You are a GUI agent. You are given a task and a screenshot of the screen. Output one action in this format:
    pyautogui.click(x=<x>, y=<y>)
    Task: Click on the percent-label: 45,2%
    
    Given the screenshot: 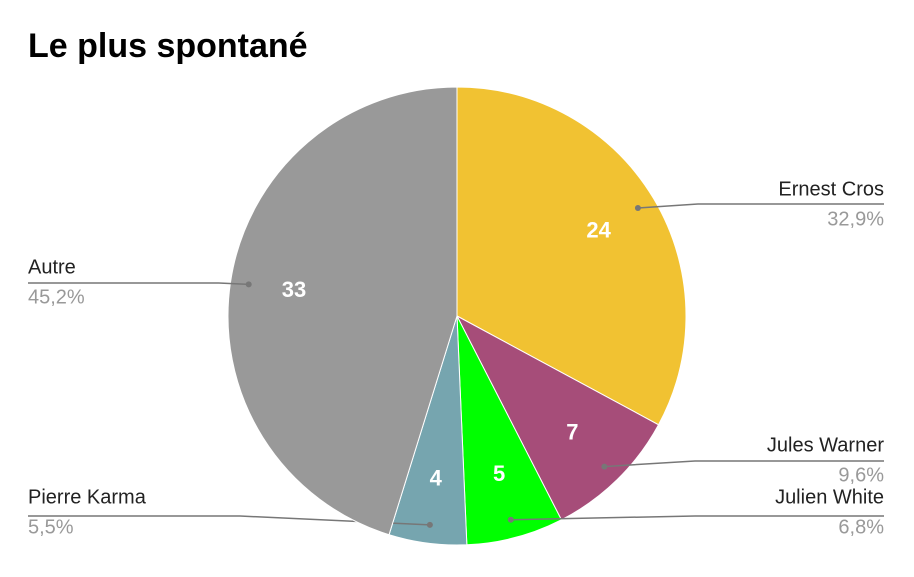 What is the action you would take?
    pyautogui.click(x=56, y=297)
    